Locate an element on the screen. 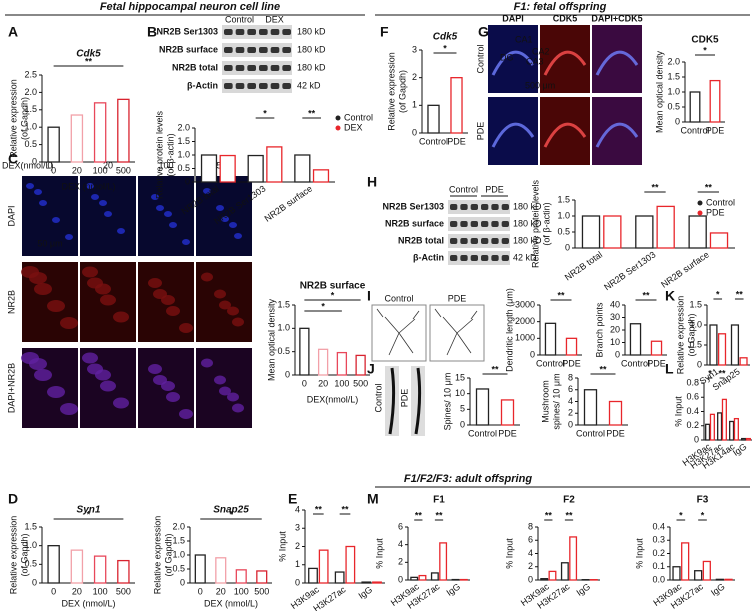  y-tick-label: 4 is located at coordinates (400, 544).